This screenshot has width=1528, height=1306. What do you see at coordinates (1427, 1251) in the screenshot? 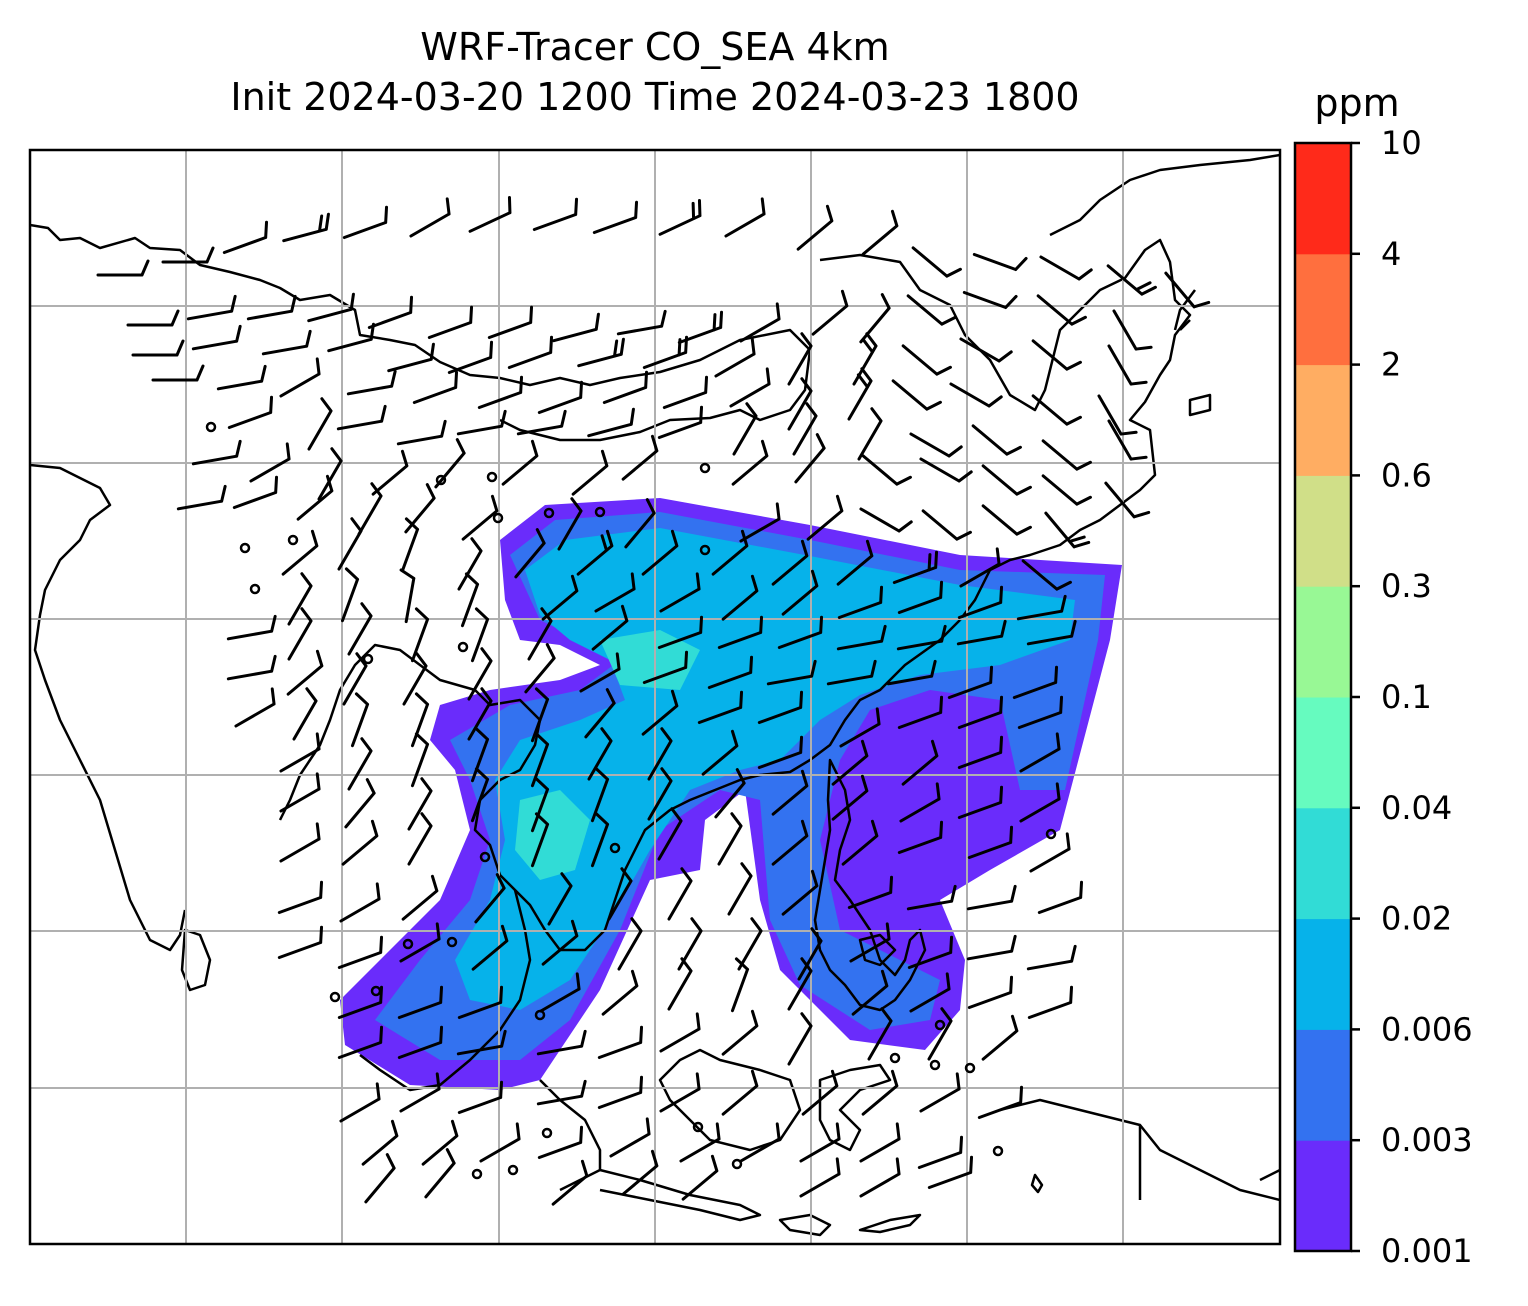
I see `colorbar-tick-label: 0.001` at bounding box center [1427, 1251].